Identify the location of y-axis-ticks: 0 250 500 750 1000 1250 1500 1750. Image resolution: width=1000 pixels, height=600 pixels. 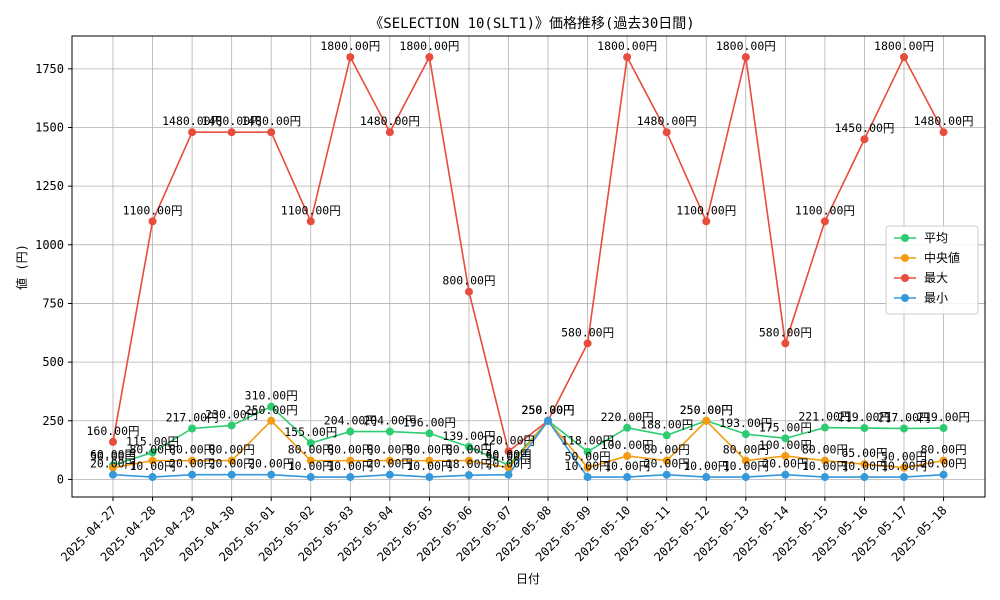
(53, 274).